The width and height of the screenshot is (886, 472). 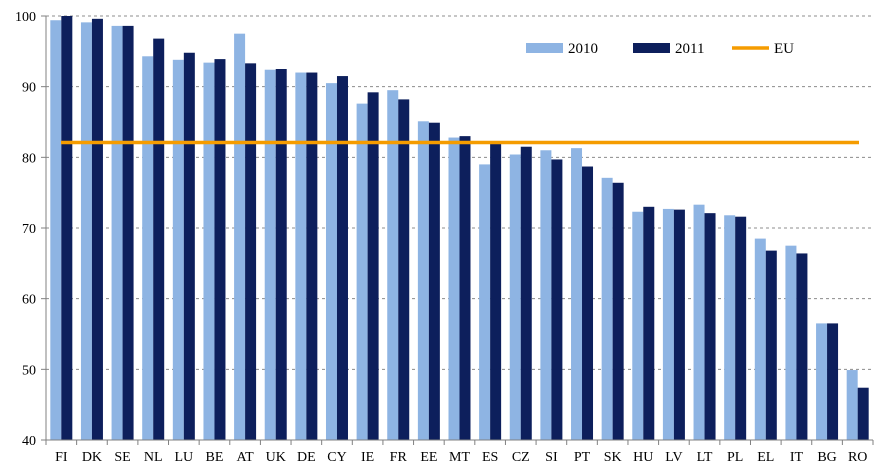 What do you see at coordinates (246, 457) in the screenshot?
I see `x-tick-label-AT: AT` at bounding box center [246, 457].